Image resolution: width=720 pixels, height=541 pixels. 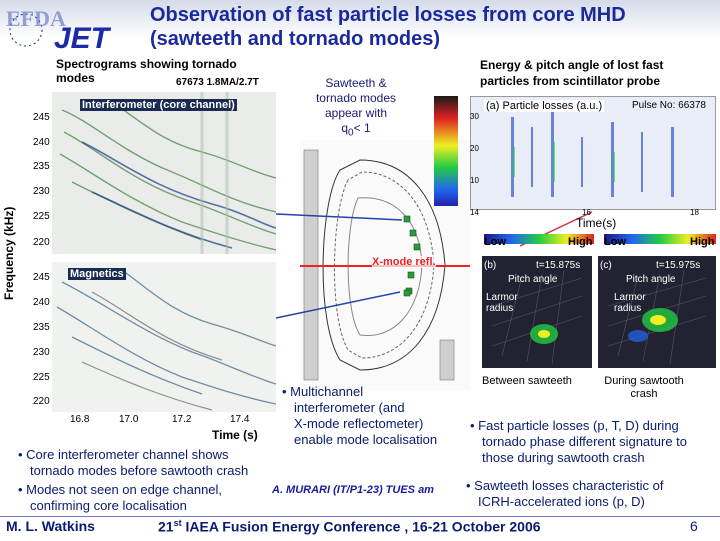 I want to click on q-subscript: 0, so click(x=351, y=133).